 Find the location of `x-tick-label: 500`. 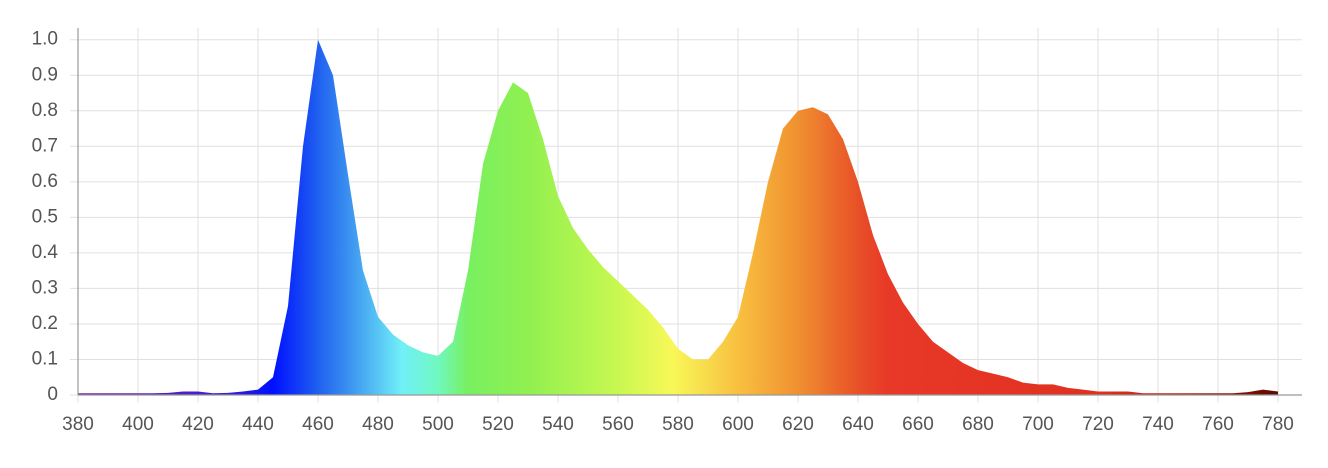

x-tick-label: 500 is located at coordinates (438, 424).